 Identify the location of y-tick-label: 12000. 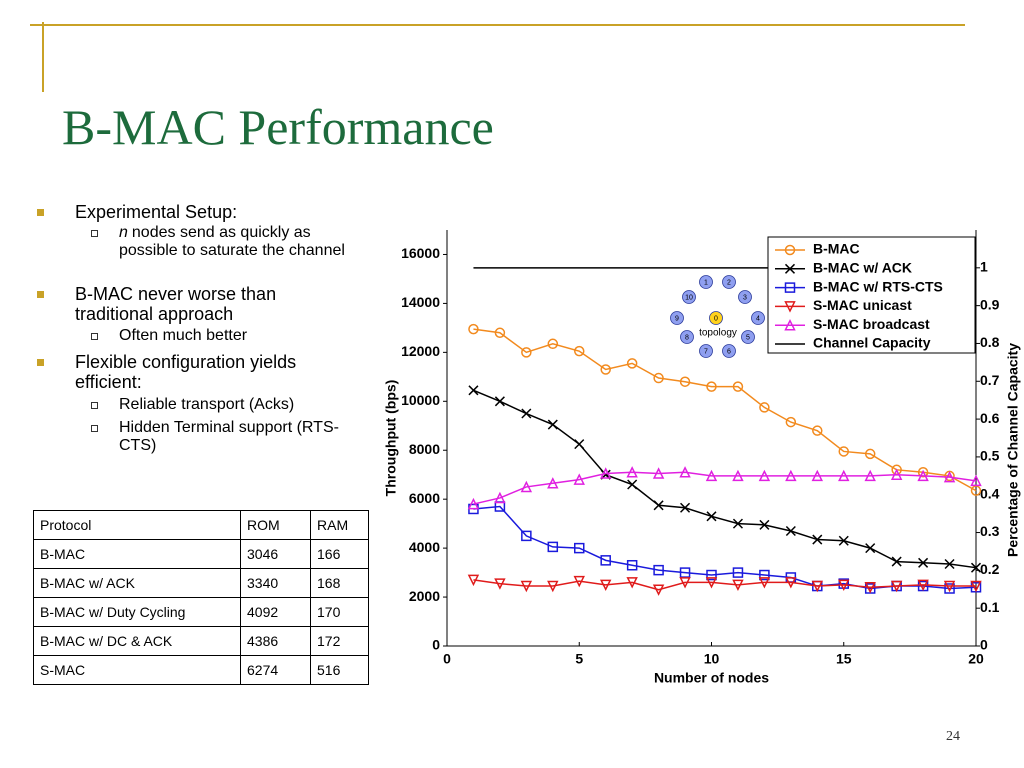
(420, 351).